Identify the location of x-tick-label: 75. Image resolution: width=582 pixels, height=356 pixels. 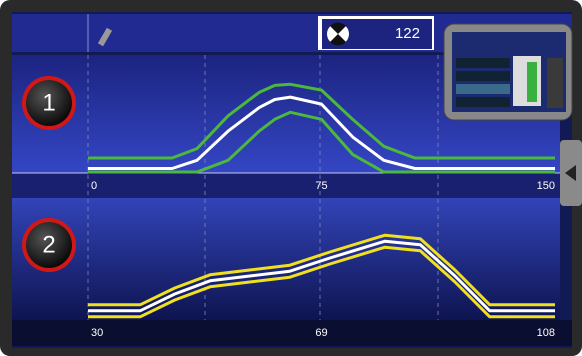
(321, 186).